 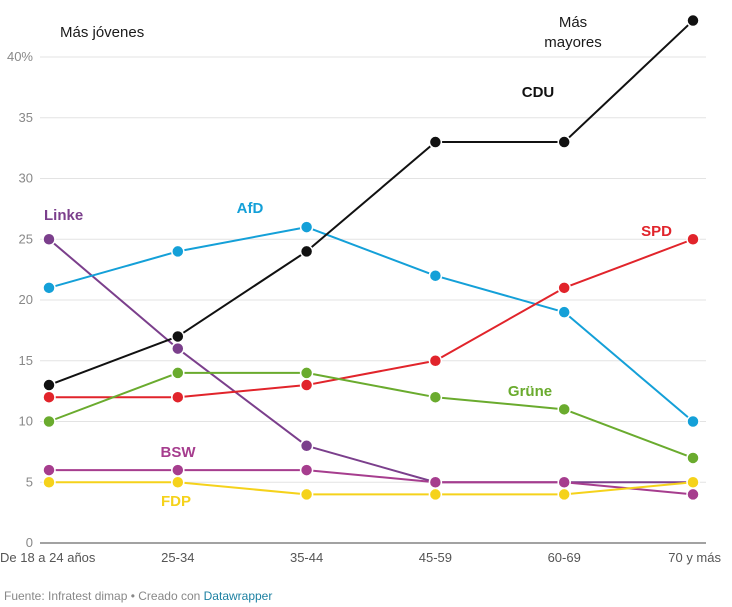 What do you see at coordinates (250, 208) in the screenshot?
I see `series-label-afd: AfD` at bounding box center [250, 208].